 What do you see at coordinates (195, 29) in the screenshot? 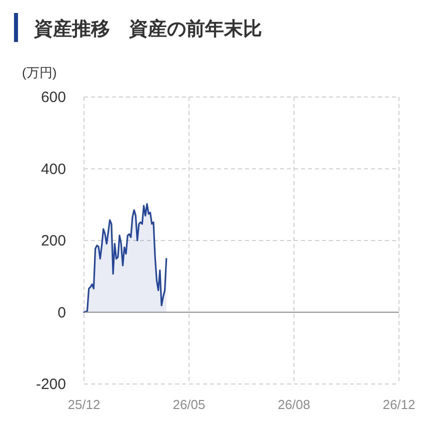
I see `chart-subtitle: 資産の前年末比` at bounding box center [195, 29].